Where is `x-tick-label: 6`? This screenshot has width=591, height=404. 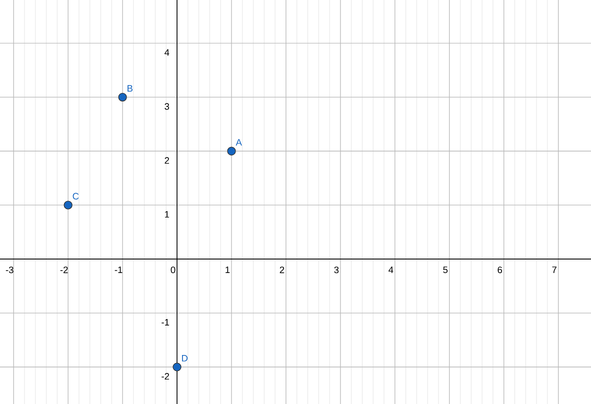 x-tick-label: 6 is located at coordinates (500, 270).